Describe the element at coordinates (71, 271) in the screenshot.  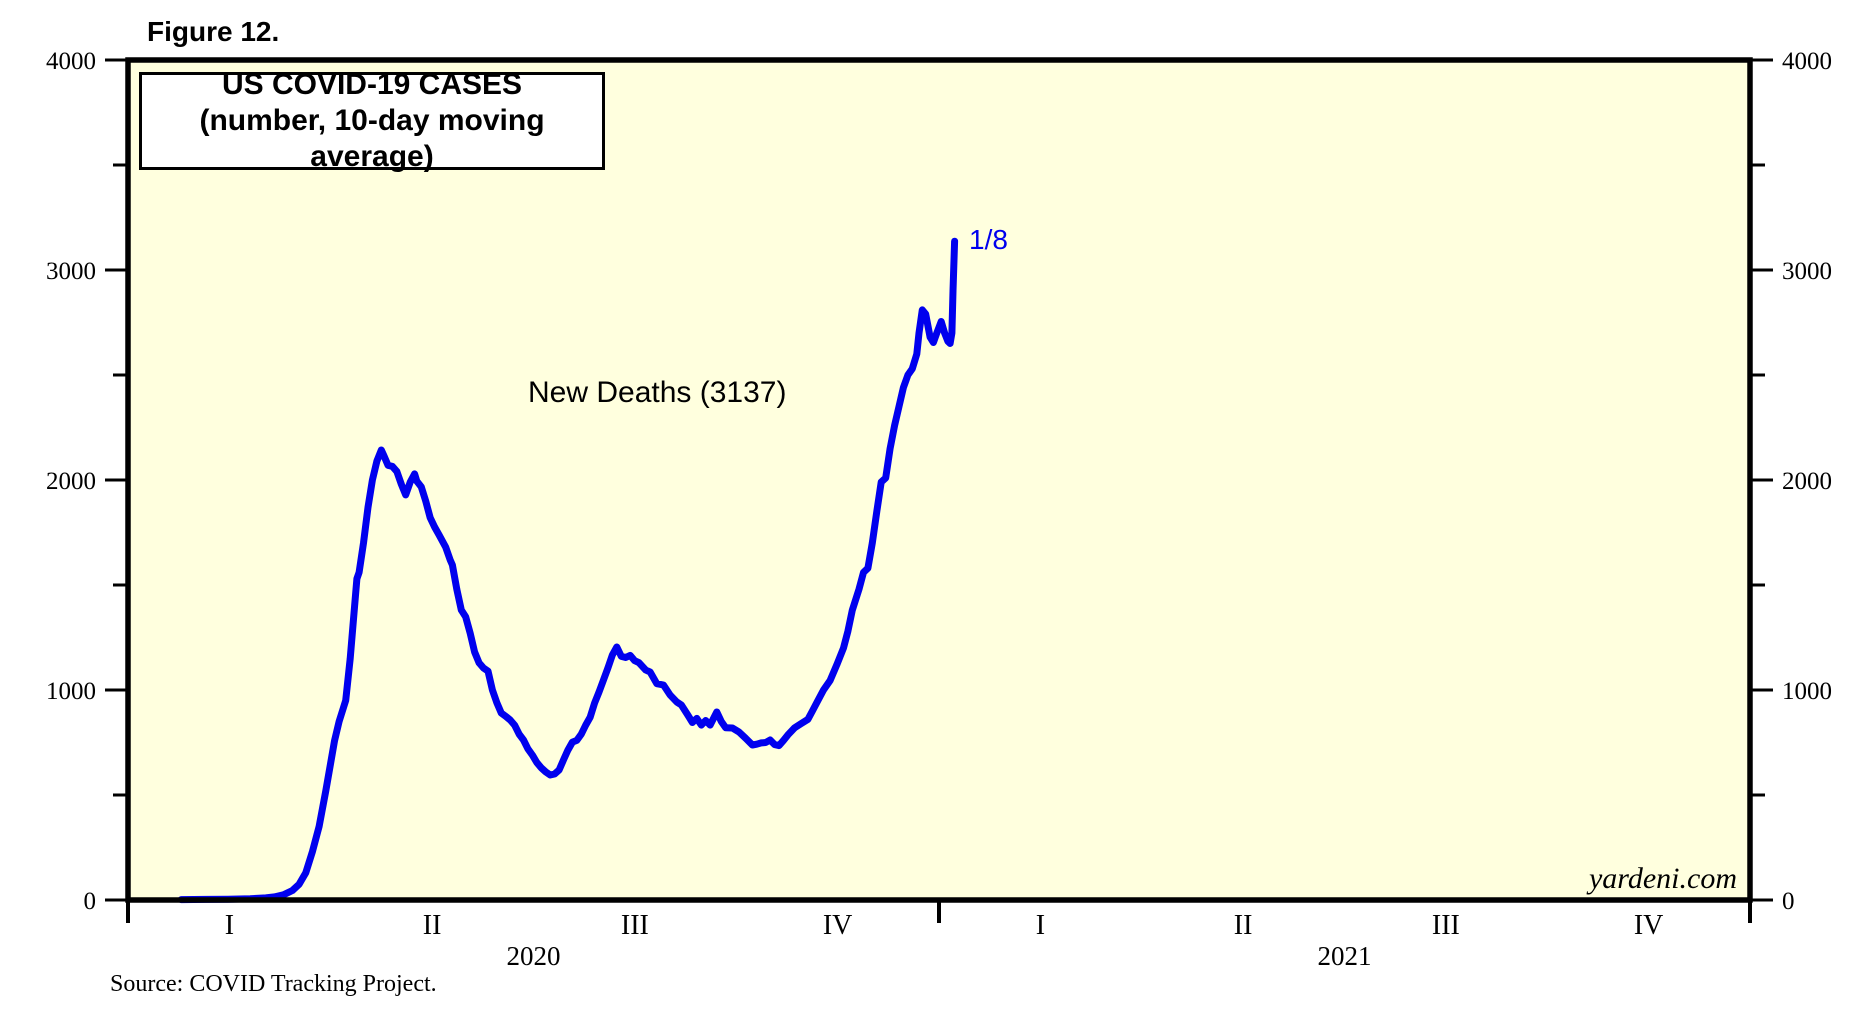
I see `y-axis-label-left: 3000` at that location.